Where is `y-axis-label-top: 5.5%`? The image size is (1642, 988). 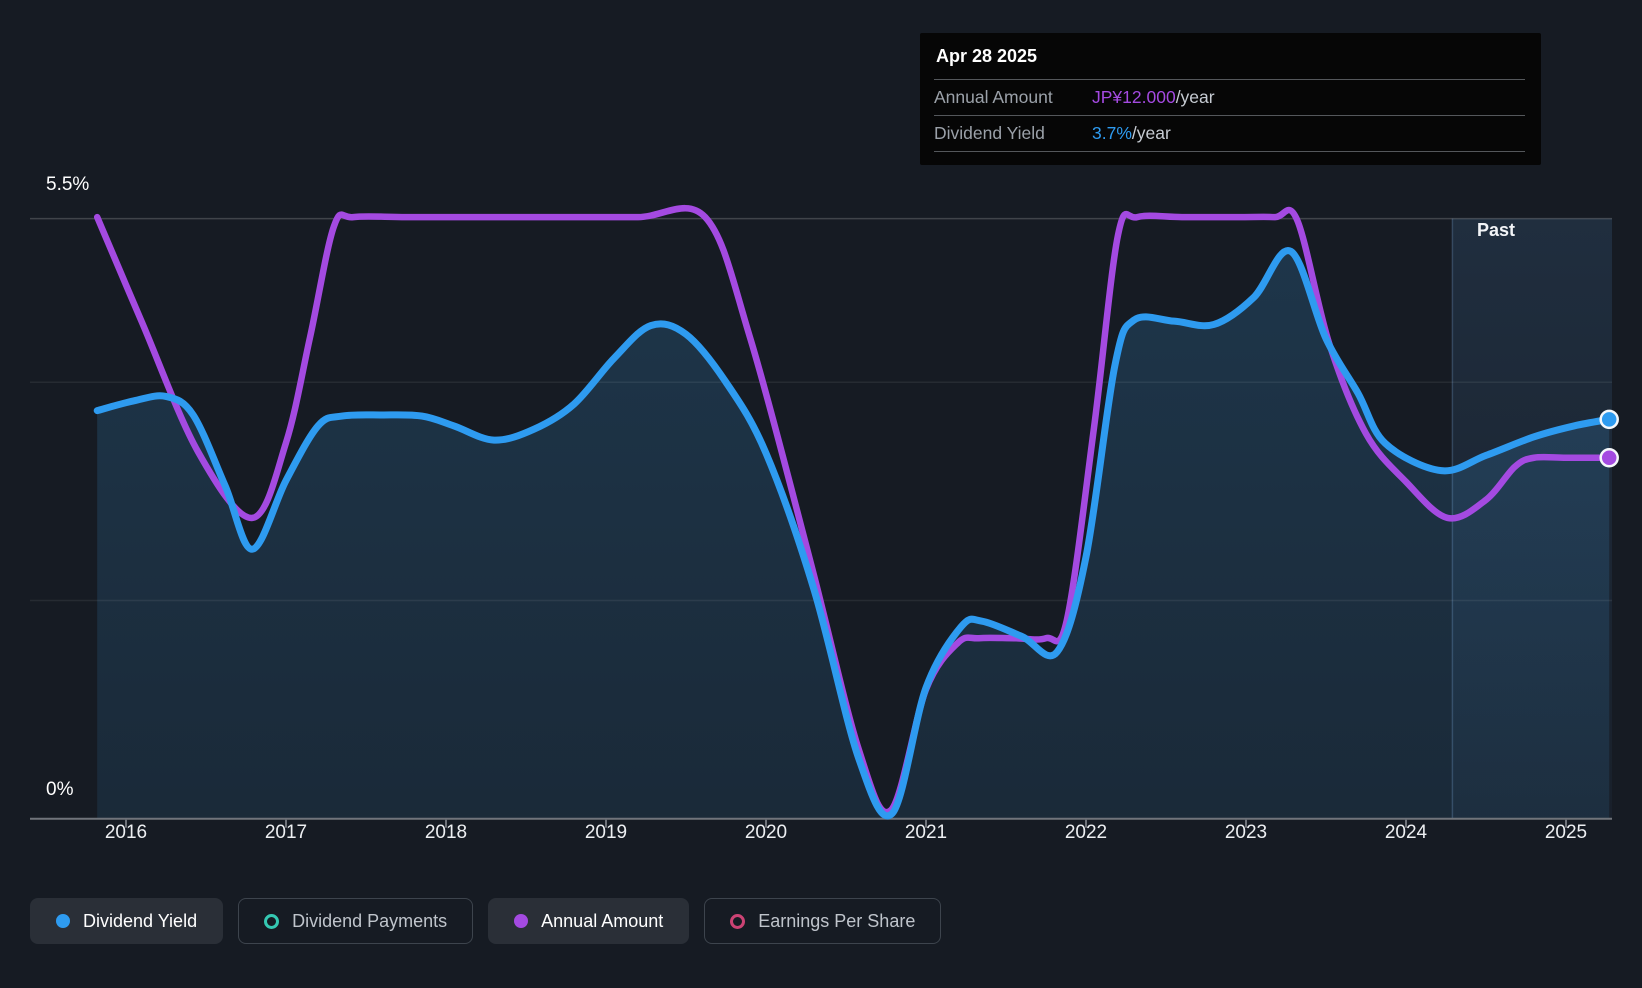 y-axis-label-top: 5.5% is located at coordinates (68, 184).